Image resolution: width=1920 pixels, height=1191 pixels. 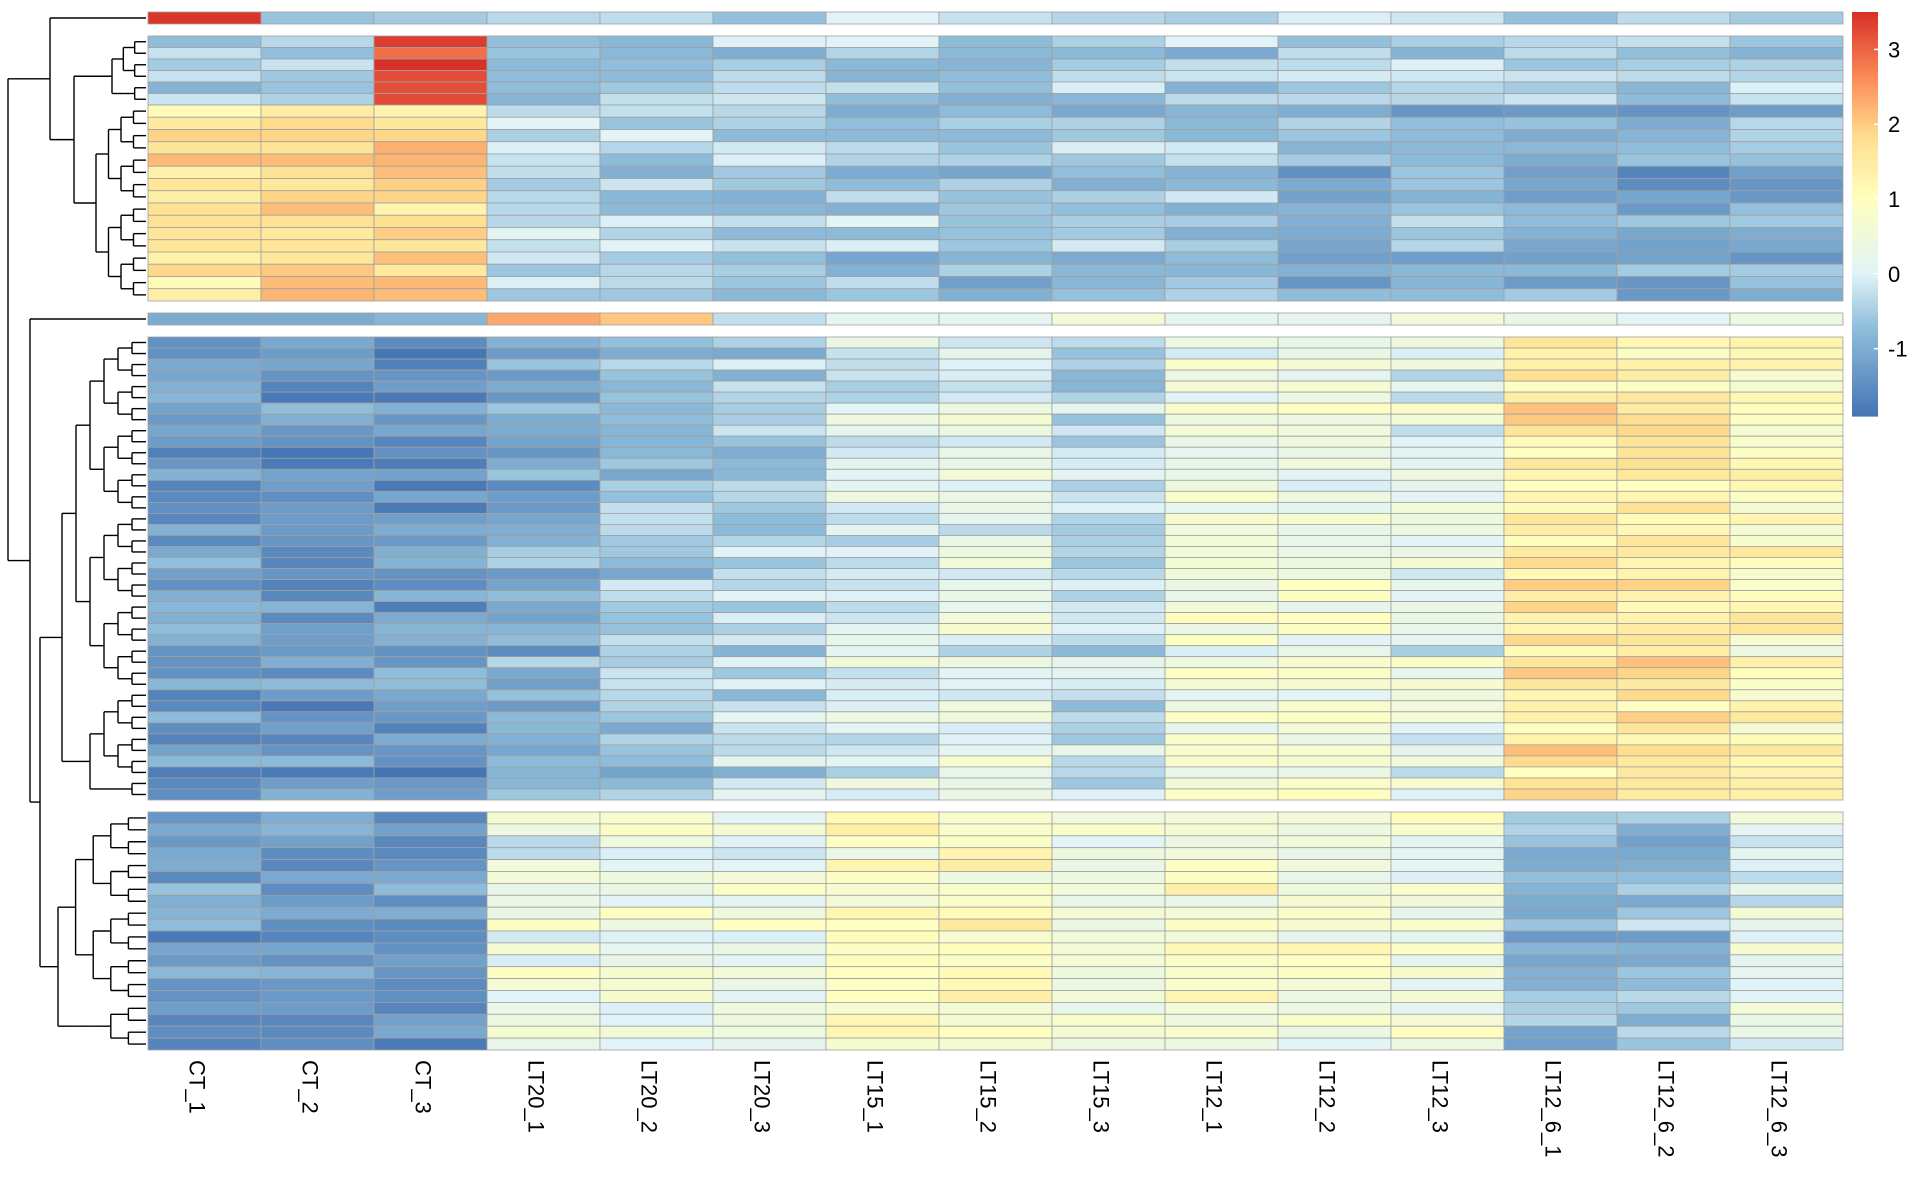 What do you see at coordinates (1880, 214) in the screenshot?
I see `color-legend: -1 0 1 2 3` at bounding box center [1880, 214].